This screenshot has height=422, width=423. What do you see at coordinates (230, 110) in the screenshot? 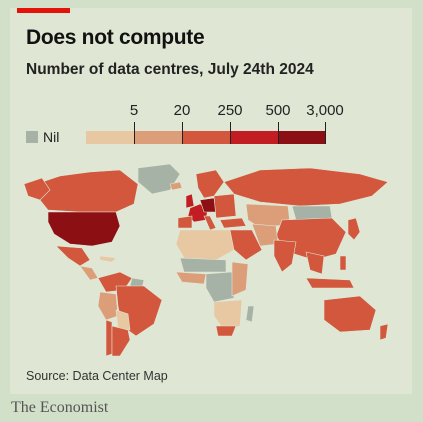
I see `legend-tick-label: 250` at bounding box center [230, 110].